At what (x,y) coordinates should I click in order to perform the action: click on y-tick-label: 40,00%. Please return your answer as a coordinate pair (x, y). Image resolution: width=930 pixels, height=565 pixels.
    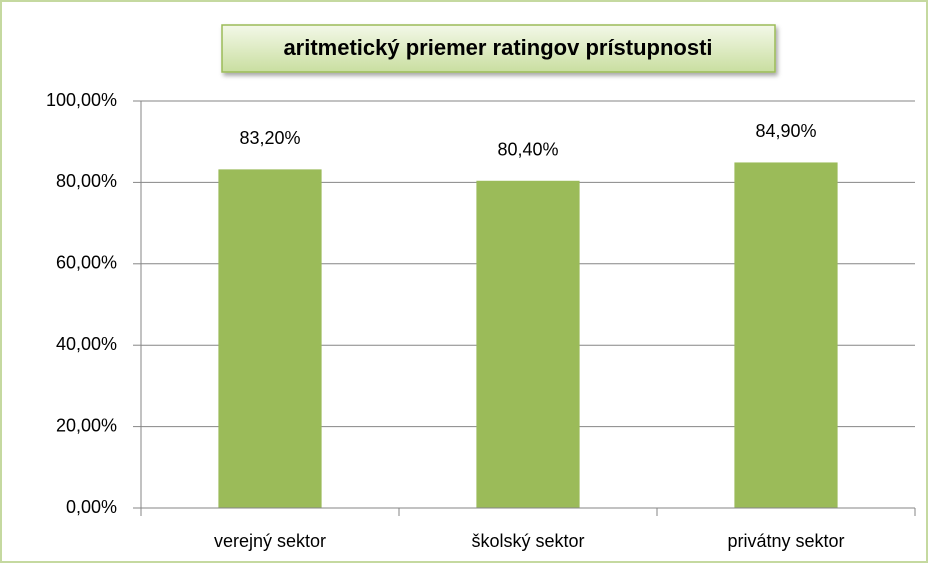
    Looking at the image, I should click on (86, 344).